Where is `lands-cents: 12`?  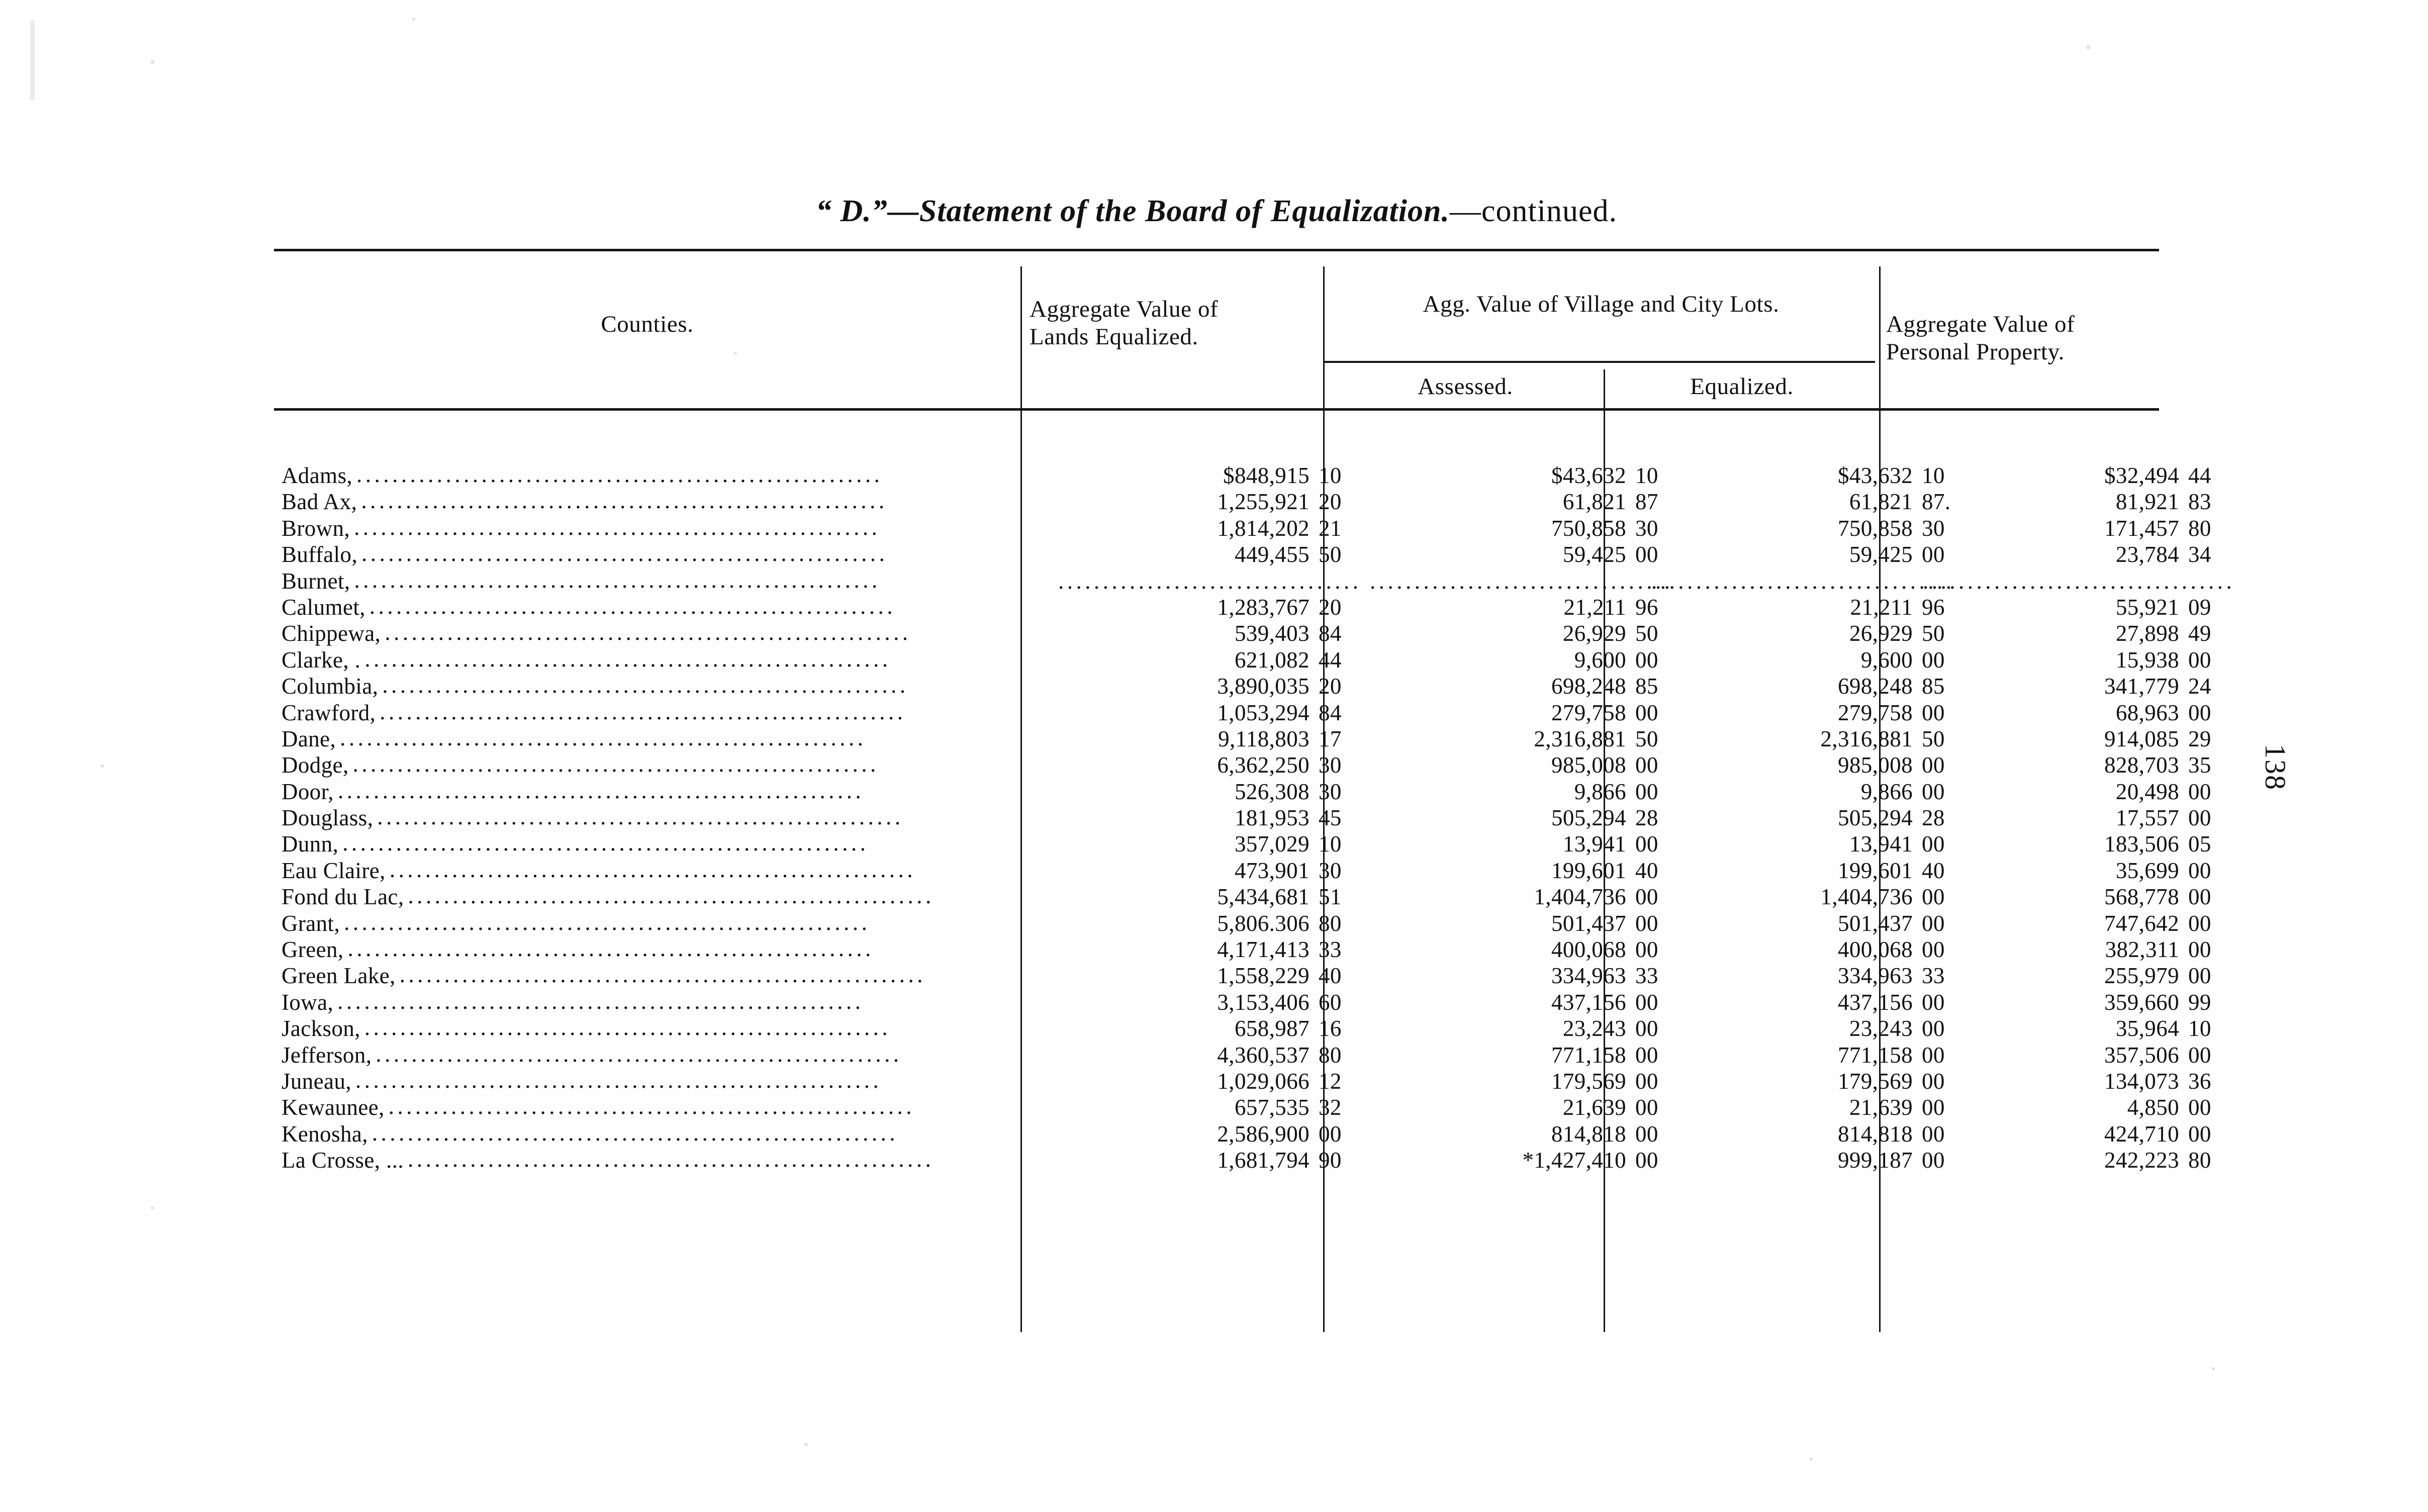 lands-cents: 12 is located at coordinates (1331, 1081).